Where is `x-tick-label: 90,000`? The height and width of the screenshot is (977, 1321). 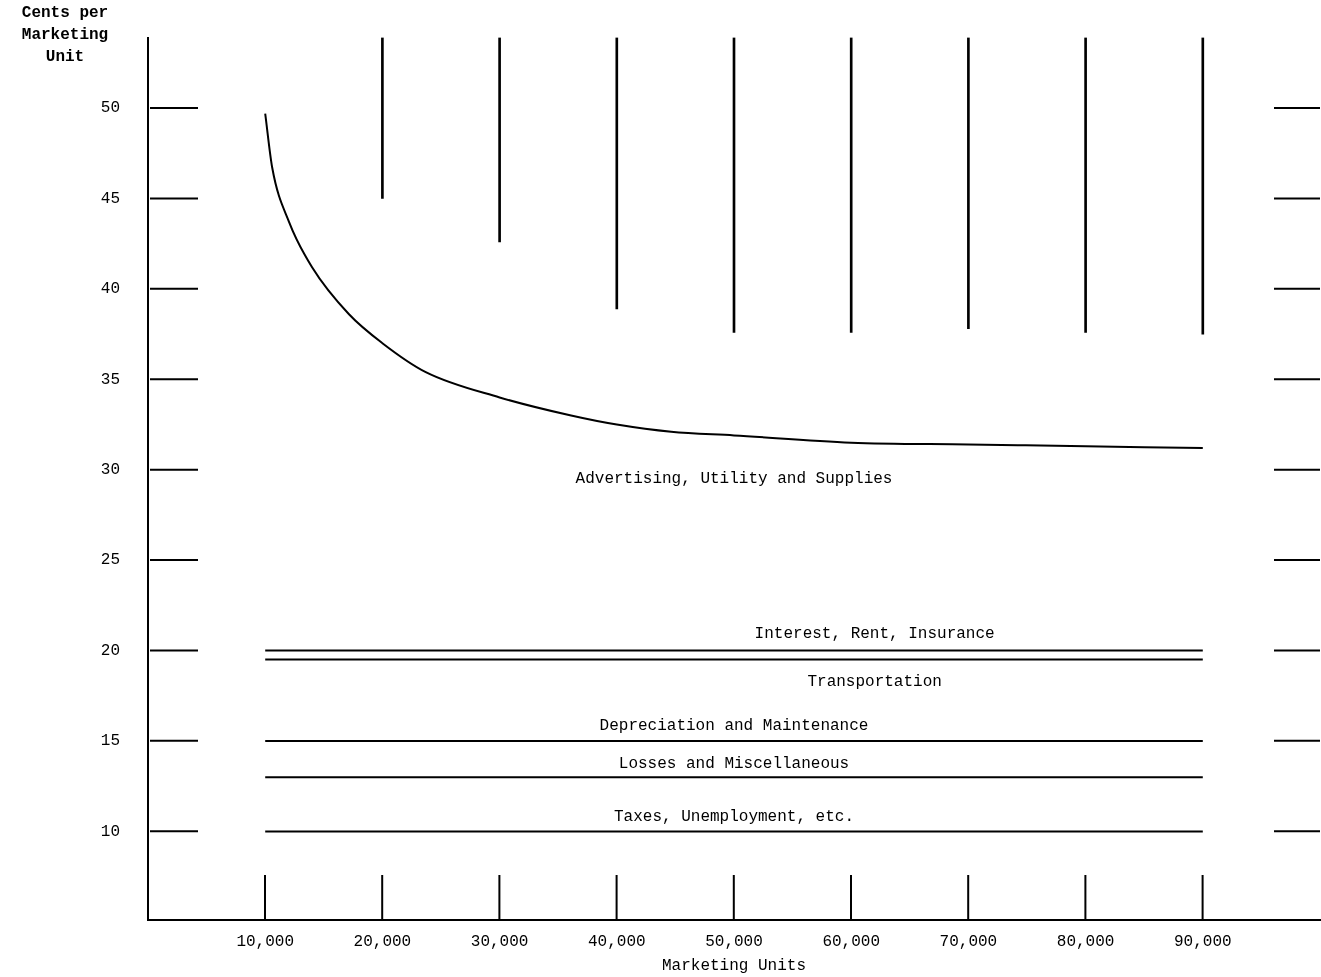
x-tick-label: 90,000 is located at coordinates (1203, 941).